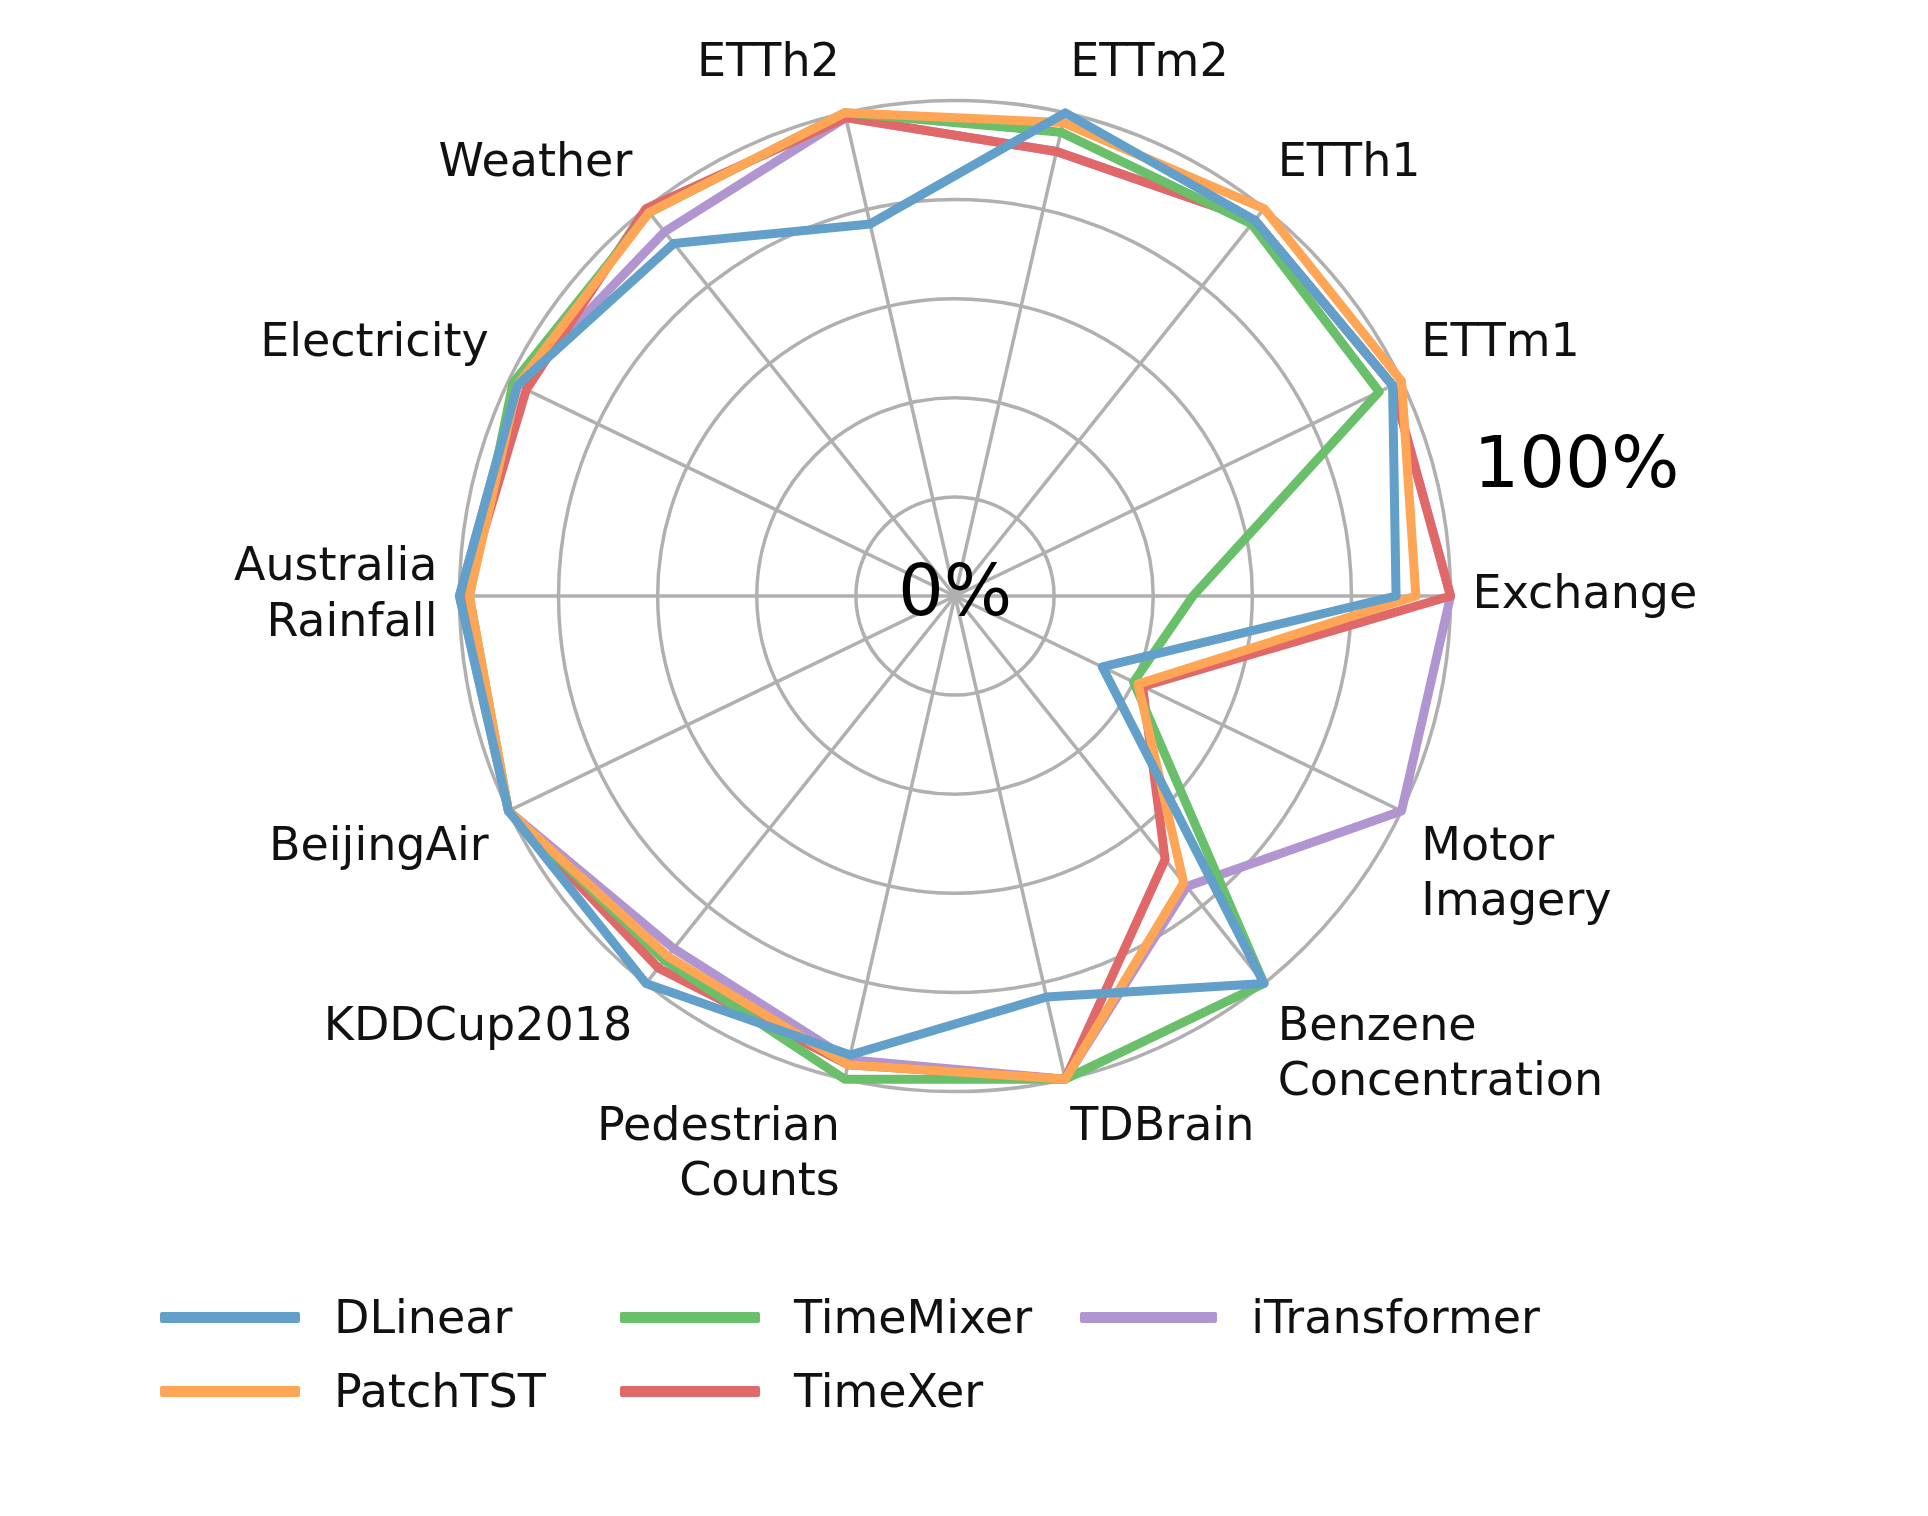  I want to click on legend-label: PatchTST, so click(440, 1391).